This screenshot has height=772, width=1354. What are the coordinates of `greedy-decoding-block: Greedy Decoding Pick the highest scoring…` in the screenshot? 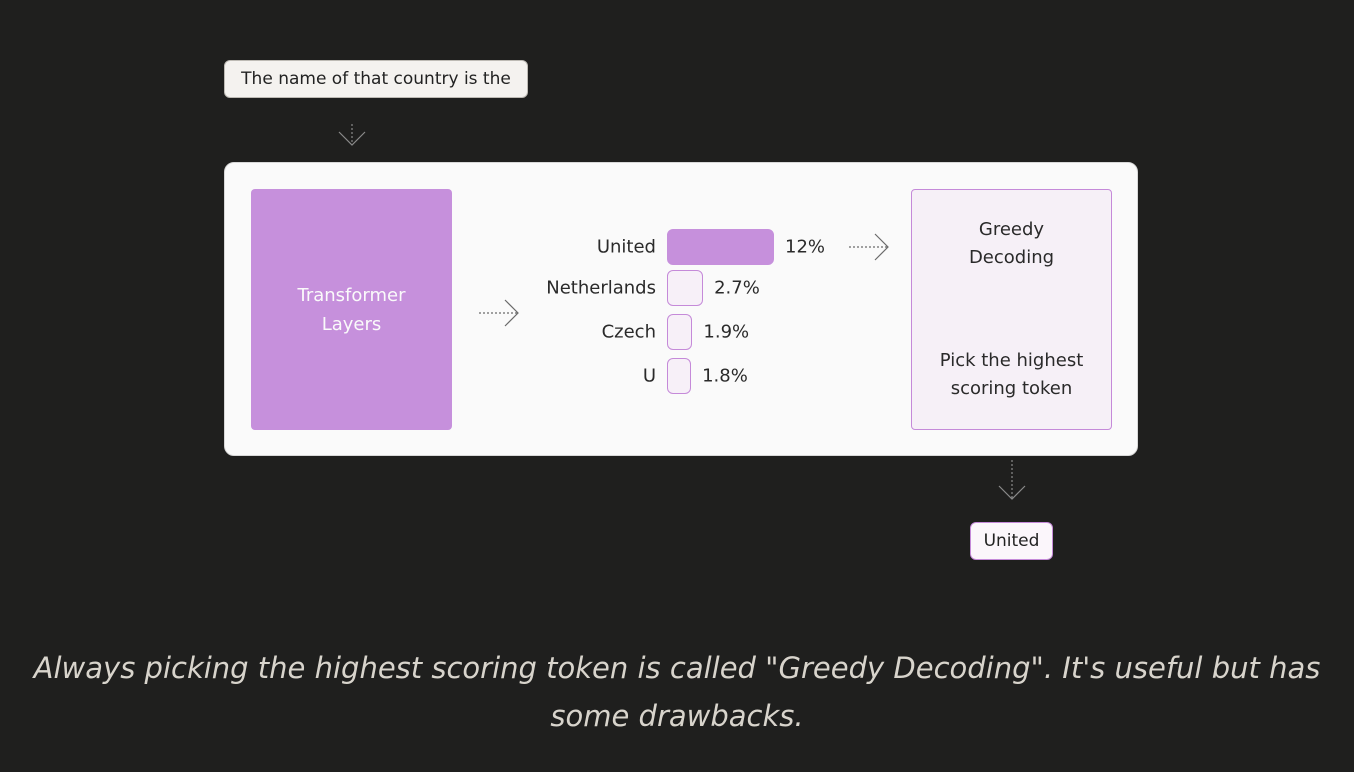 It's located at (1011, 309).